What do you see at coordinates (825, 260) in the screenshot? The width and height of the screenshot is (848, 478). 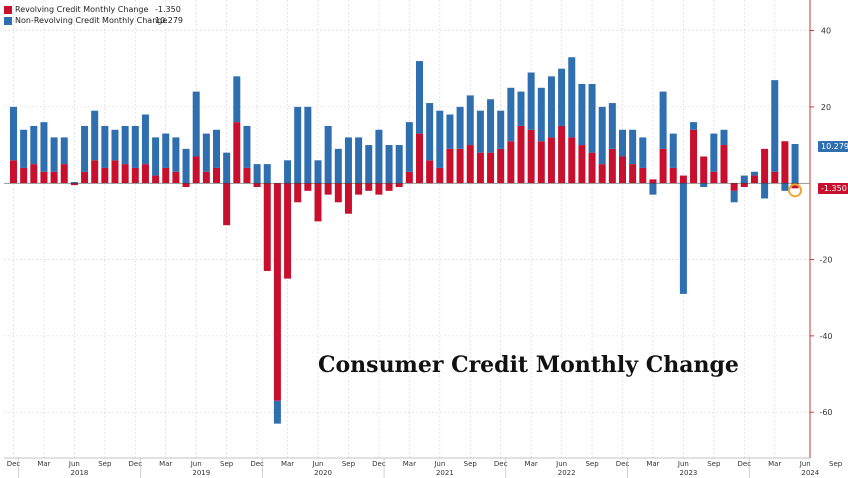 I see `y-tick-label: -20` at bounding box center [825, 260].